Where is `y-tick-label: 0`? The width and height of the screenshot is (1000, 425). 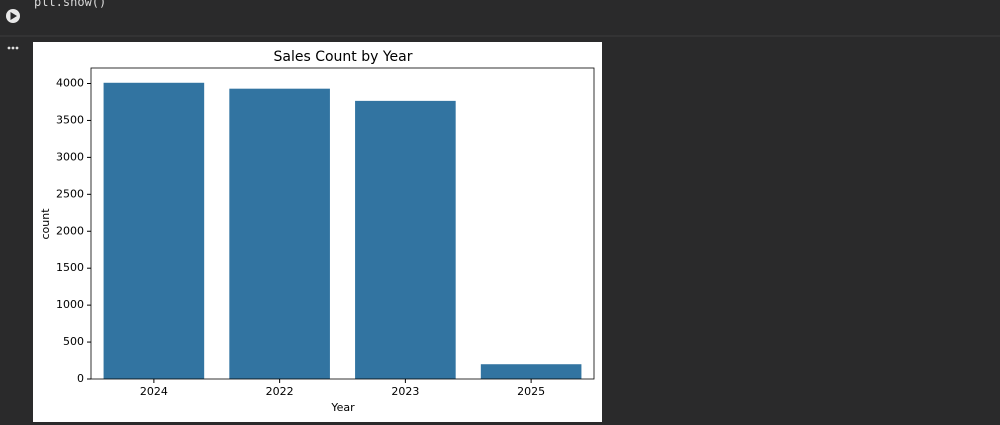 y-tick-label: 0 is located at coordinates (80, 378).